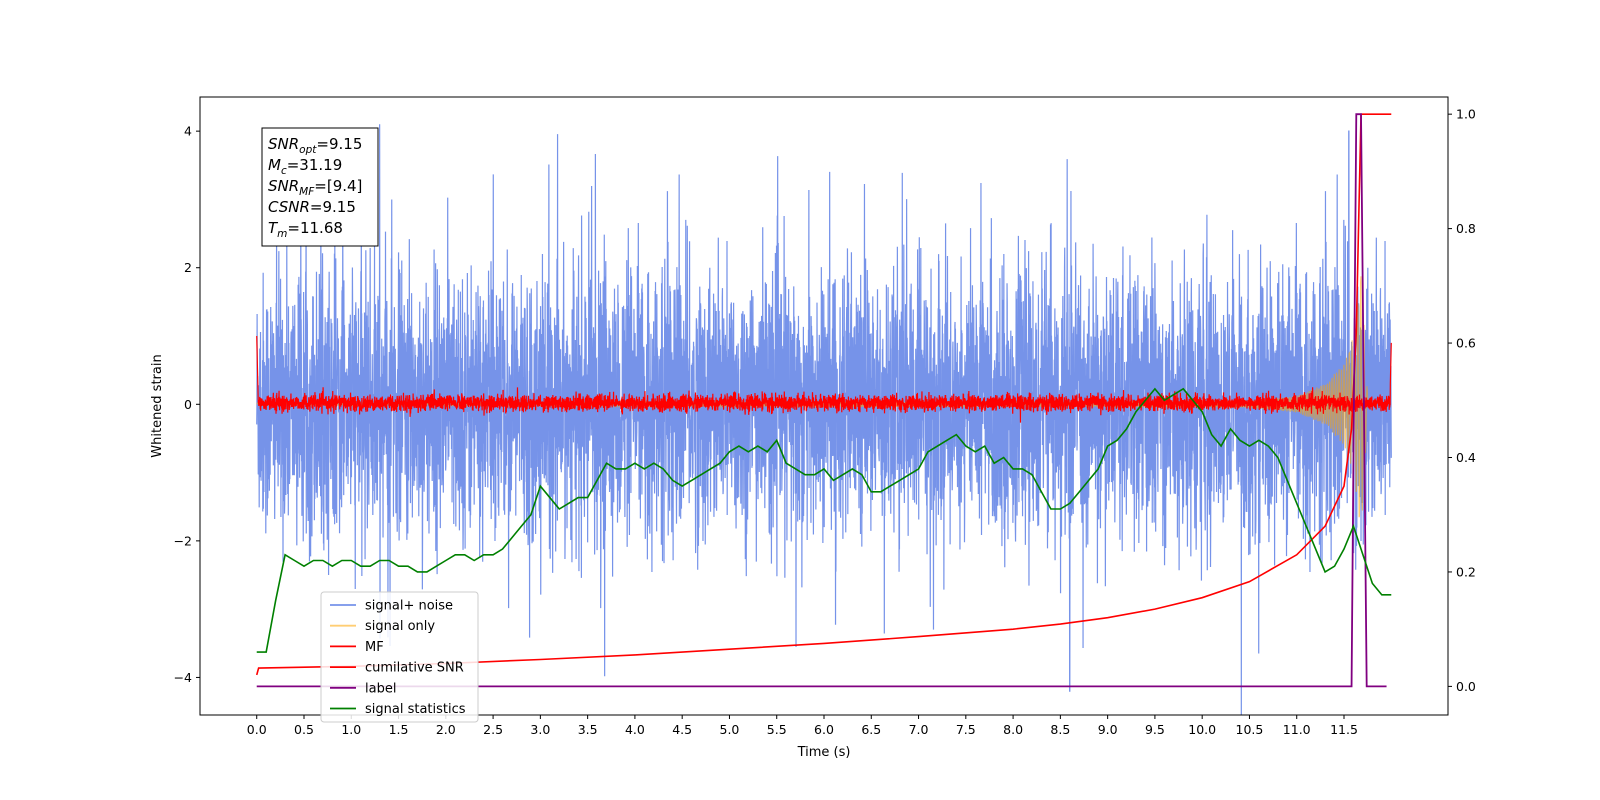  Describe the element at coordinates (188, 267) in the screenshot. I see `y-tick-label: 2` at that location.